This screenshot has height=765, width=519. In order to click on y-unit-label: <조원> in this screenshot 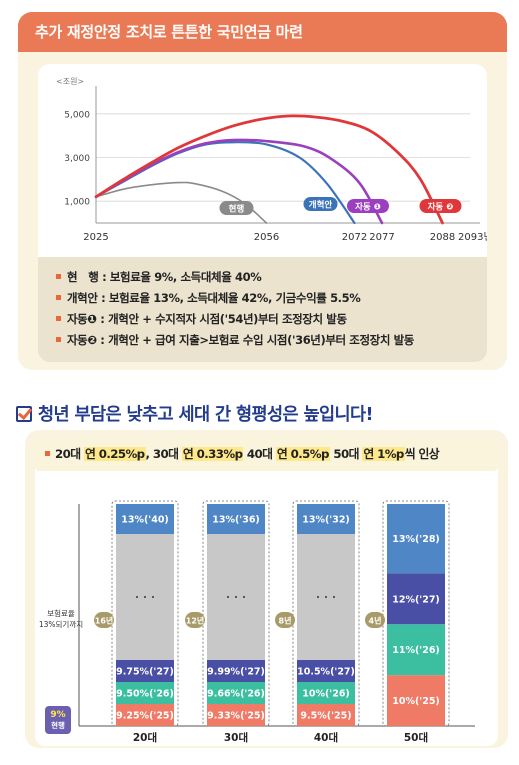, I will do `click(70, 81)`.